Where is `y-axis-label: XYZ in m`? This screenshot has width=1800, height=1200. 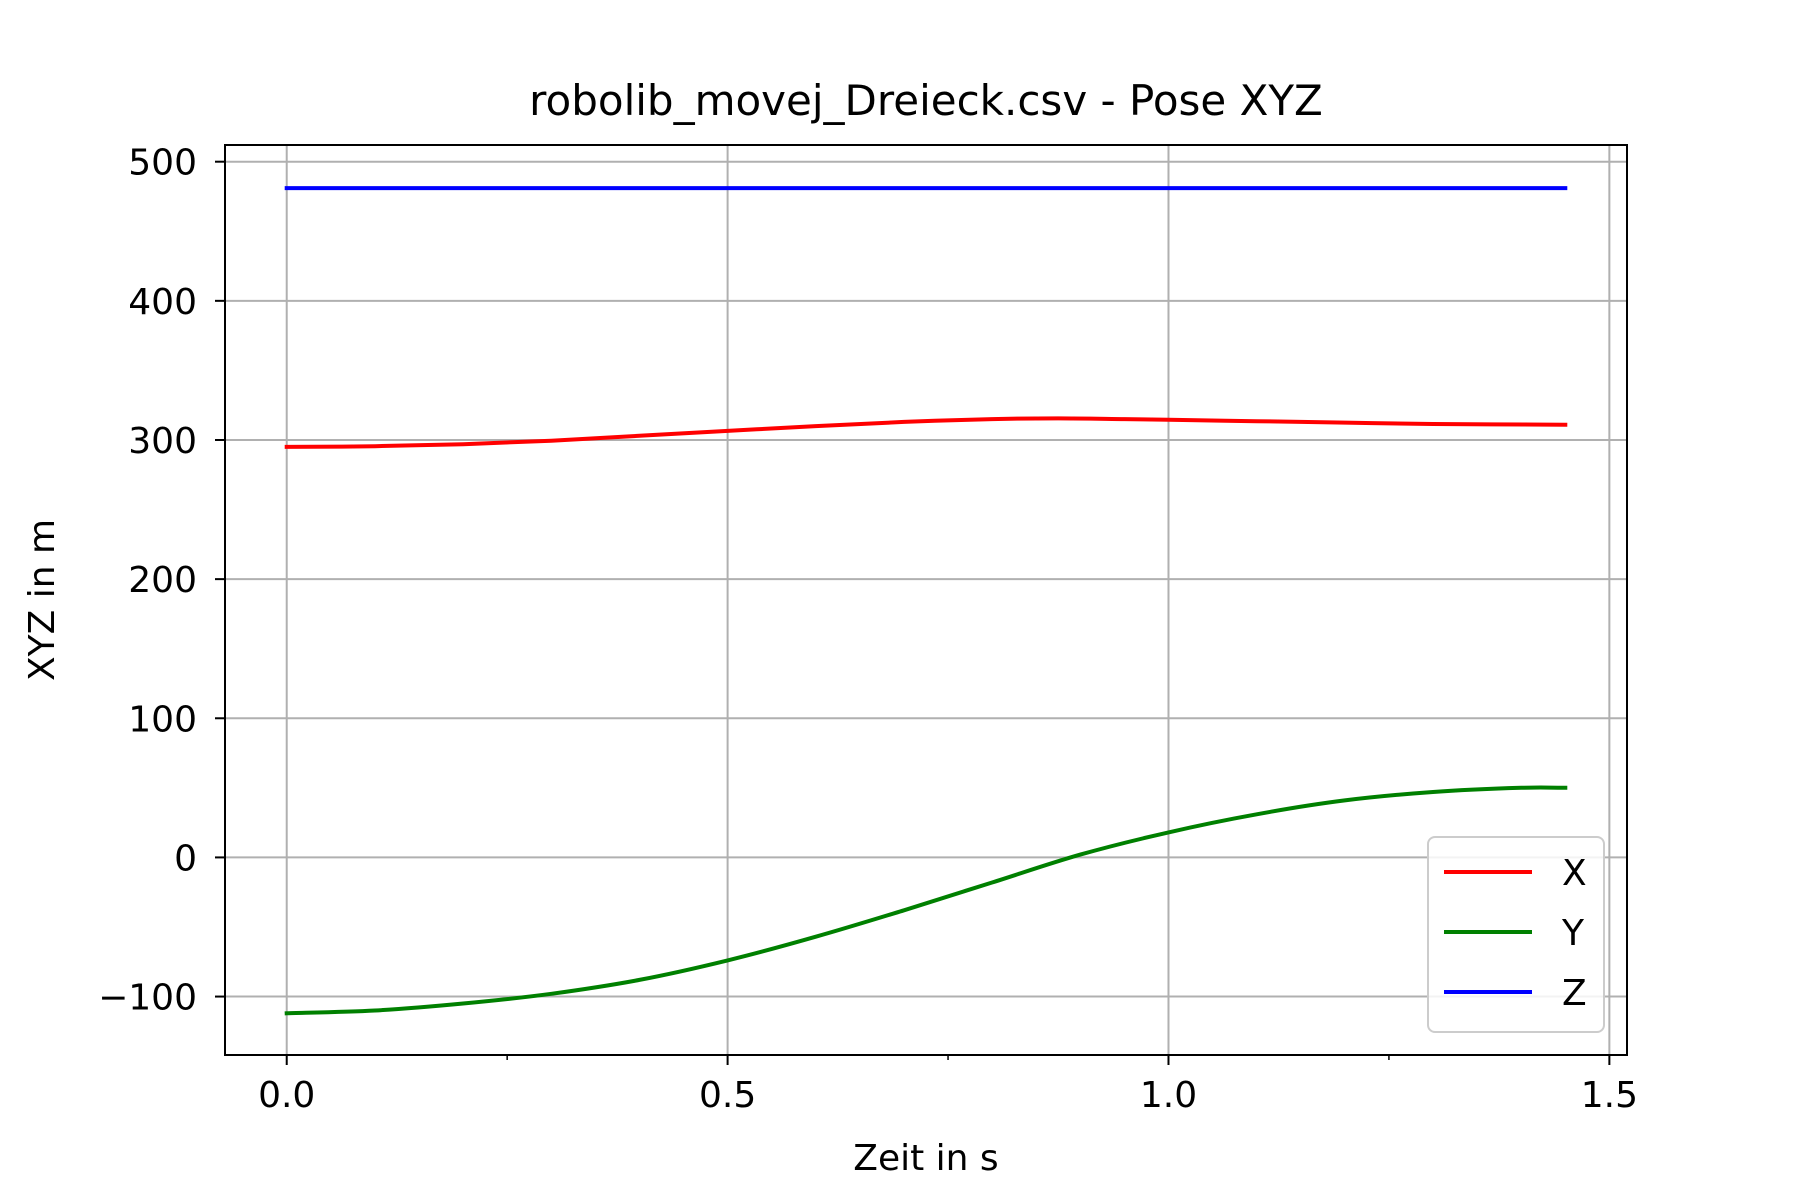 y-axis-label: XYZ in m is located at coordinates (42, 600).